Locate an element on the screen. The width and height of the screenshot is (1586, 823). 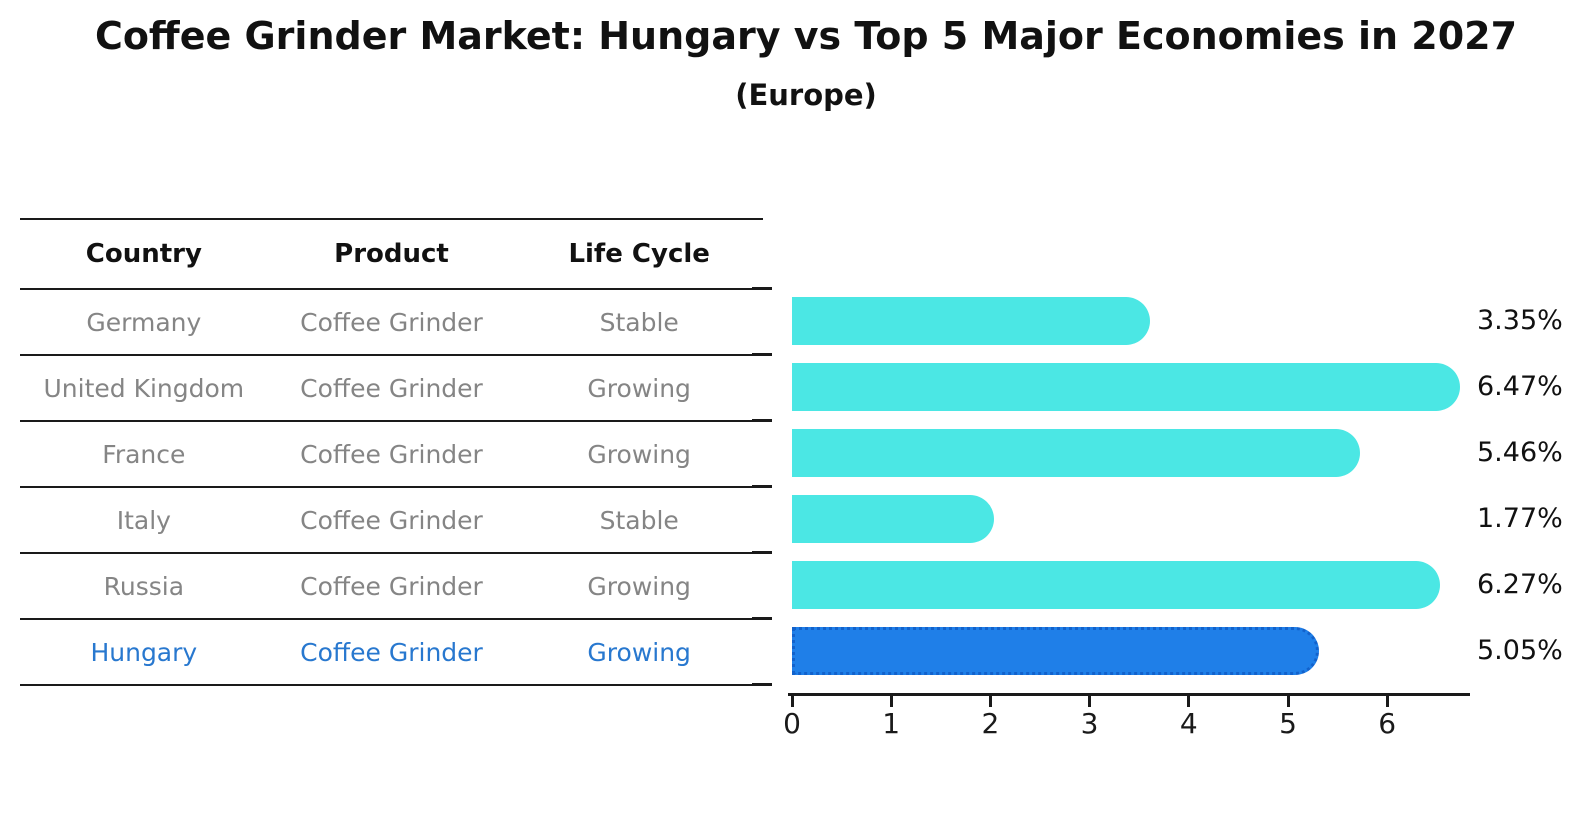
table-header-product: Product is located at coordinates (391, 254).